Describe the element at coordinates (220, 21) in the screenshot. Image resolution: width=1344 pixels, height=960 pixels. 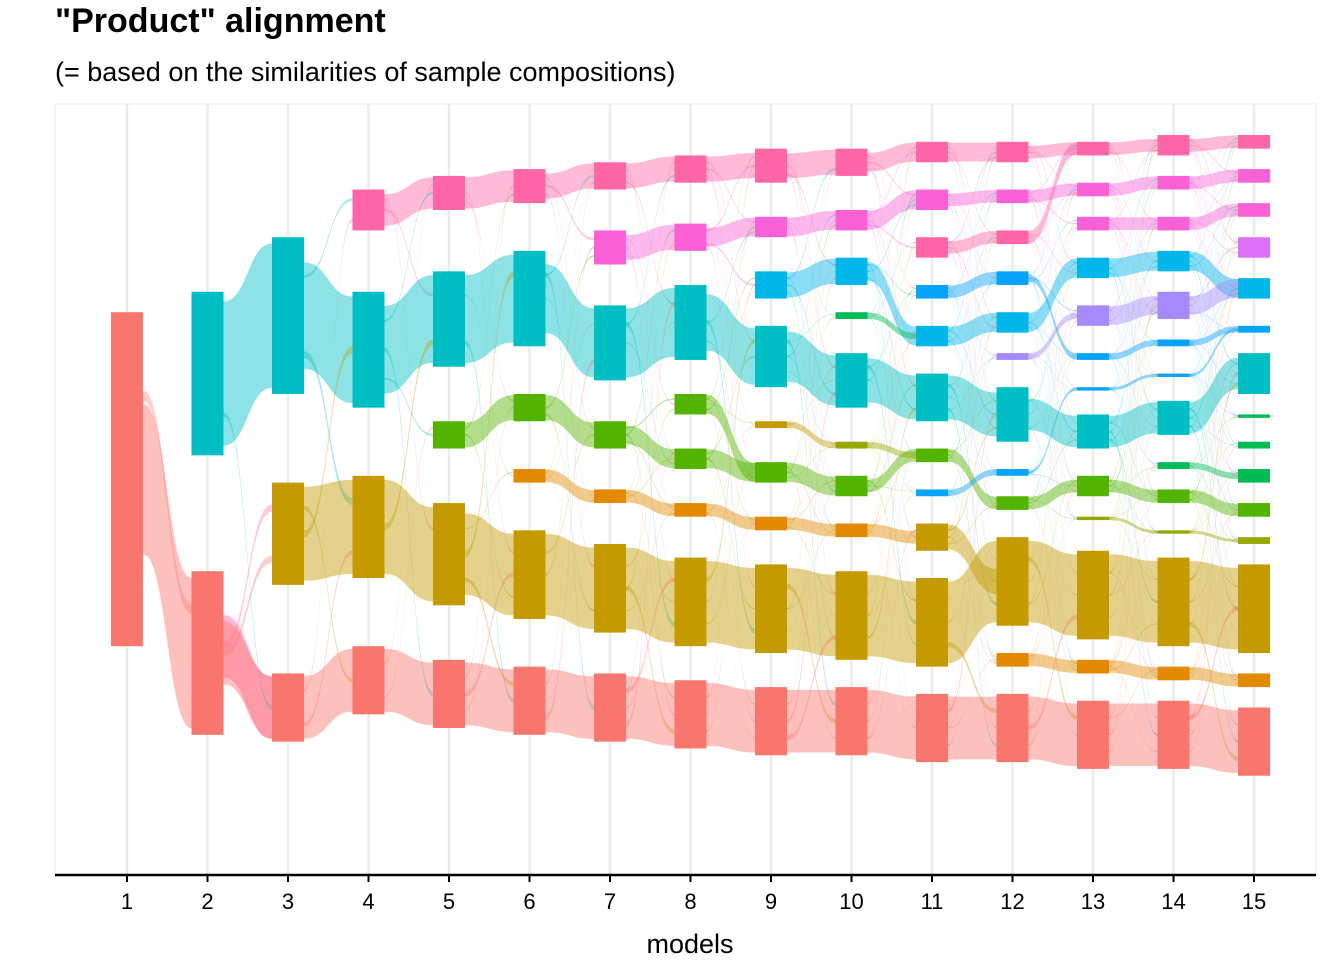
I see `chart-title: "Product" alignment` at that location.